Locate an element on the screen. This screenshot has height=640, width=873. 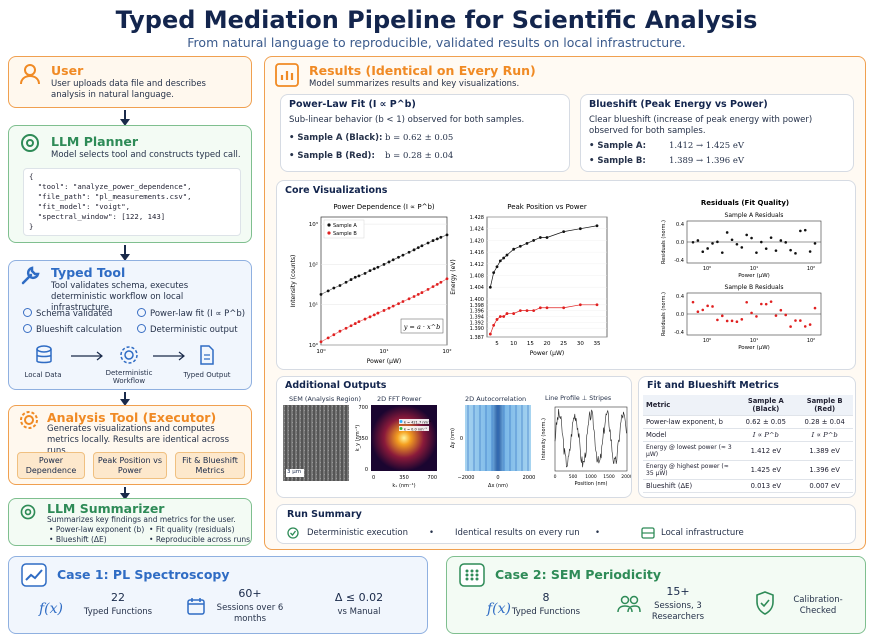
fft-title: 2D FFT Power is located at coordinates (399, 399).